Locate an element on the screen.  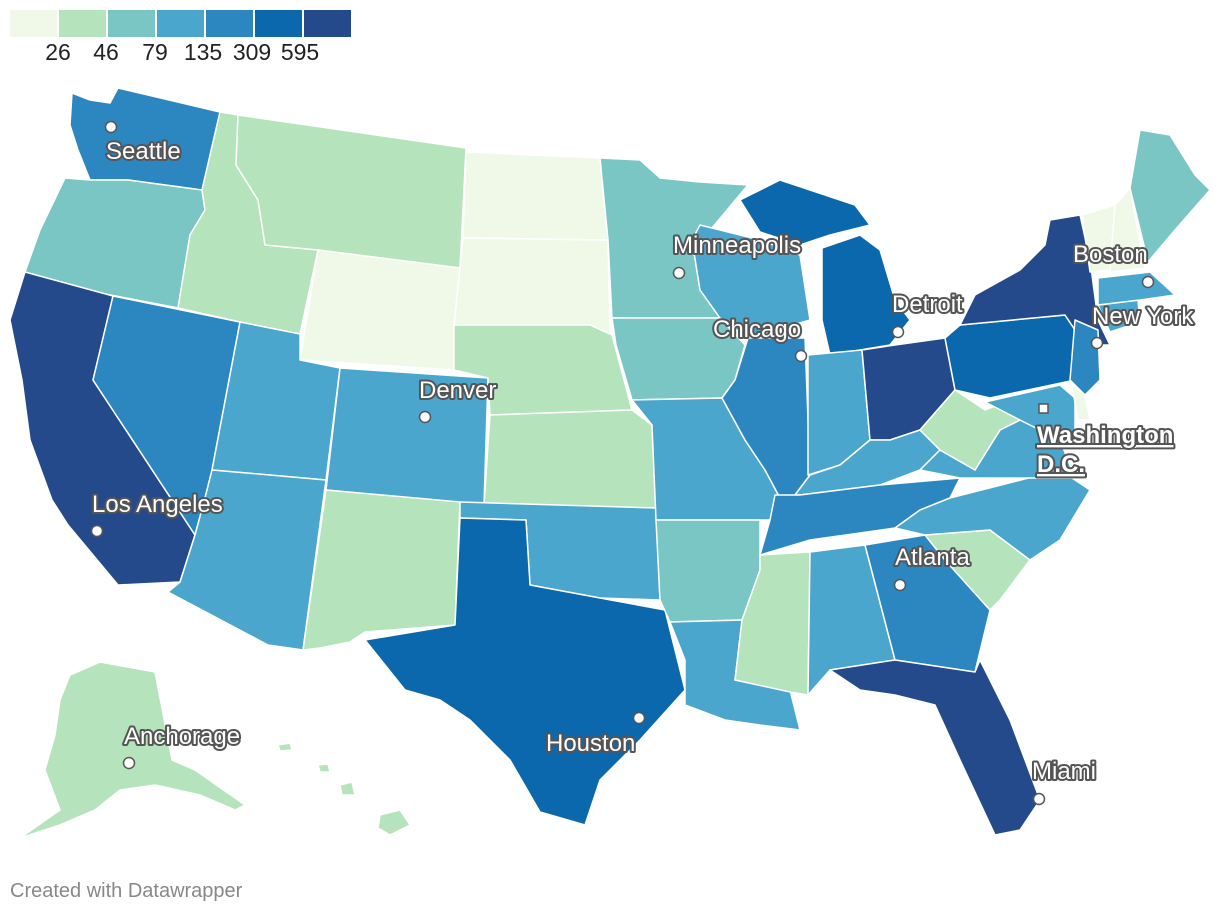
city-label-minneapolis: Minneapolis is located at coordinates (737, 245).